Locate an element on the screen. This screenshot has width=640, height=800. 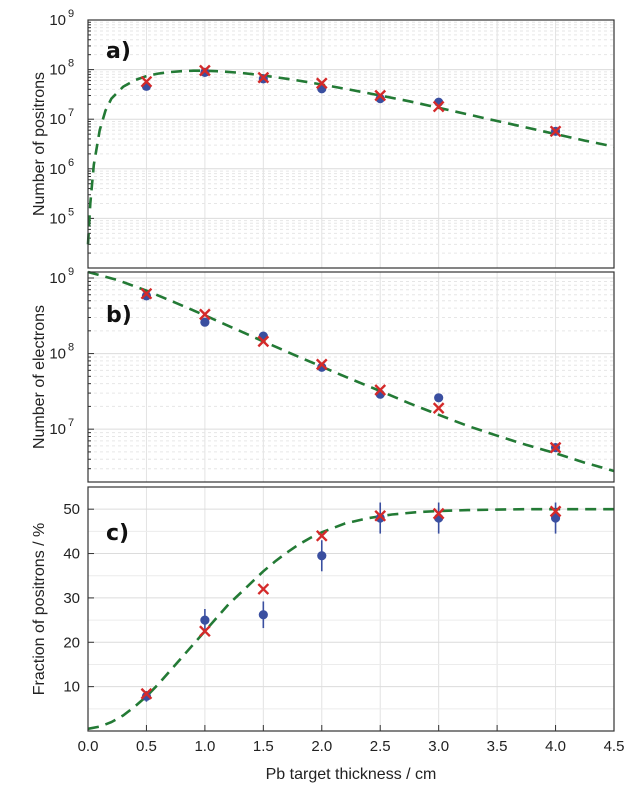
y-tick-exponent: 5 is located at coordinates (71, 212).